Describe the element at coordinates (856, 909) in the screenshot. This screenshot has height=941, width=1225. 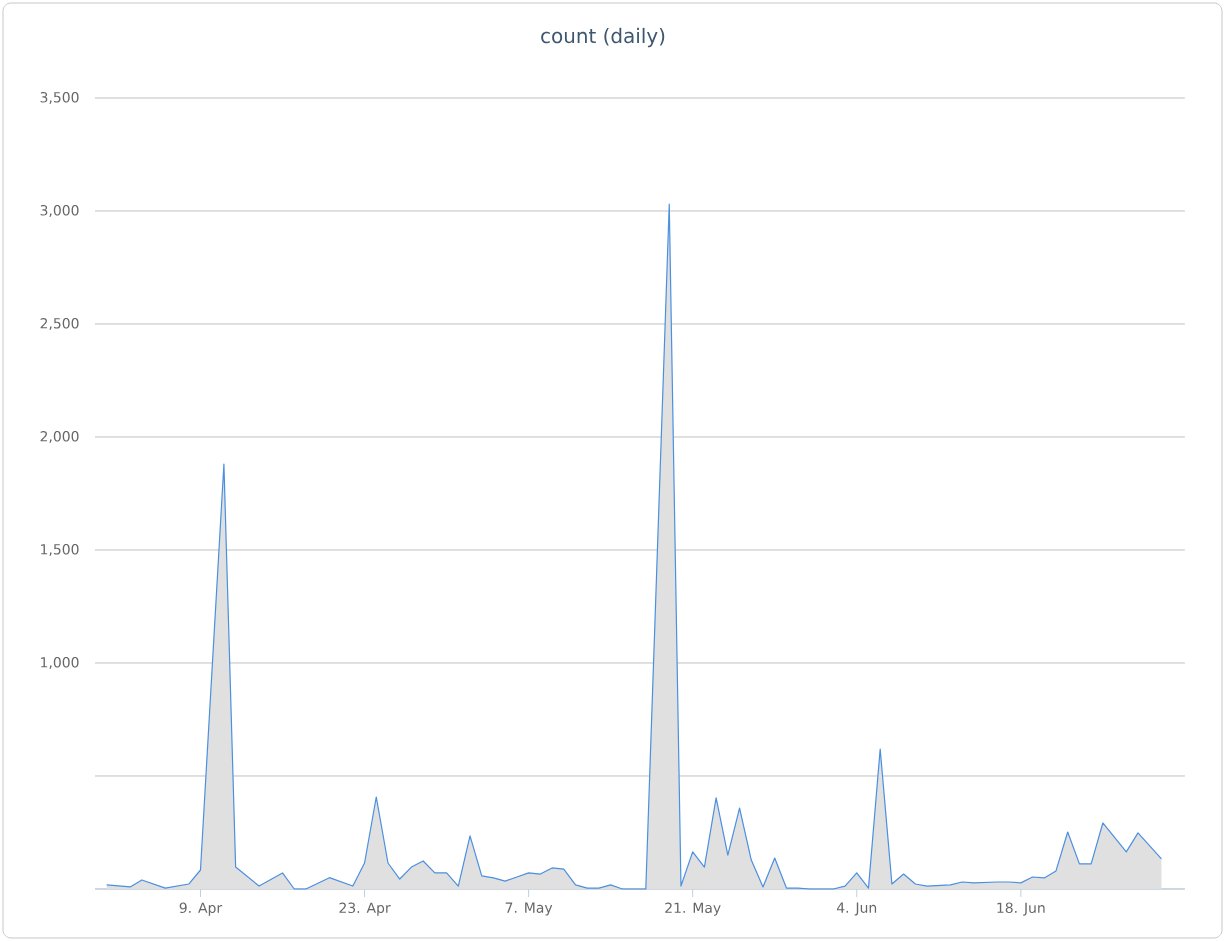
I see `x-tick-label: 4. Jun` at that location.